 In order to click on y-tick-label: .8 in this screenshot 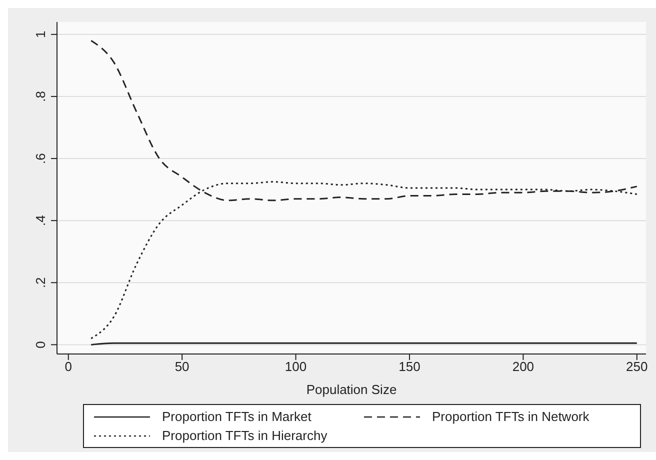, I will do `click(40, 96)`.